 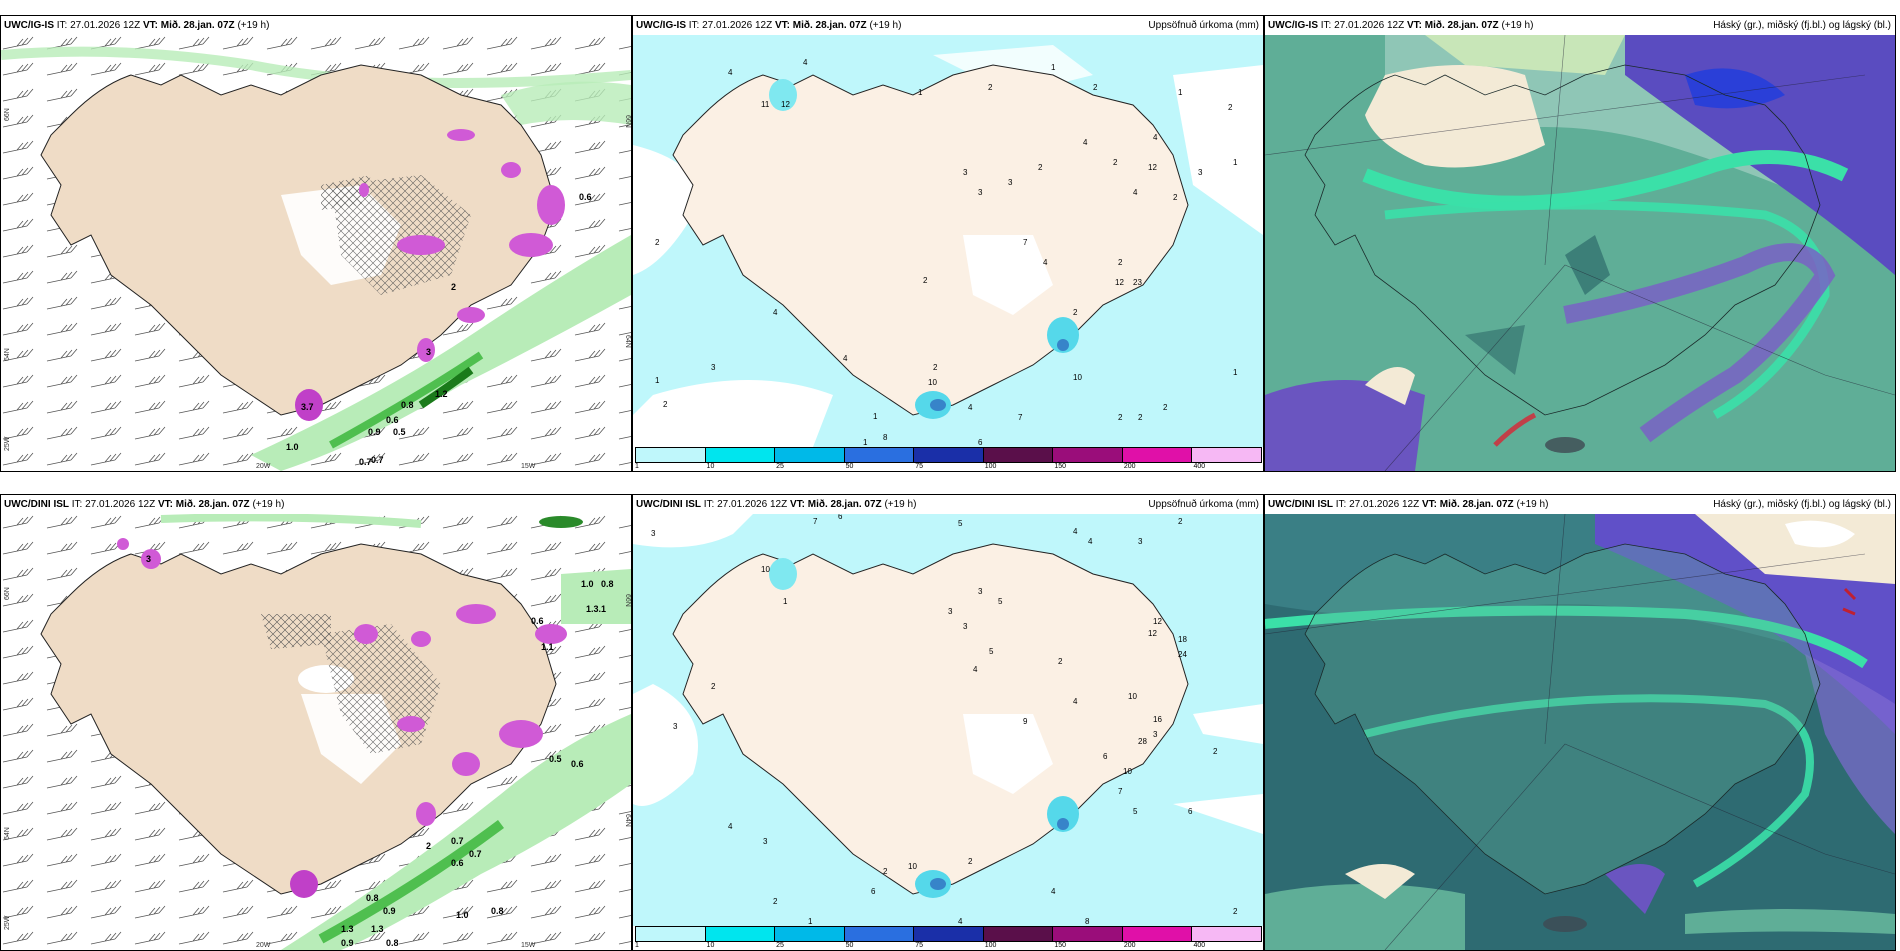 I want to click on colorbar-tick: 100, so click(x=990, y=466).